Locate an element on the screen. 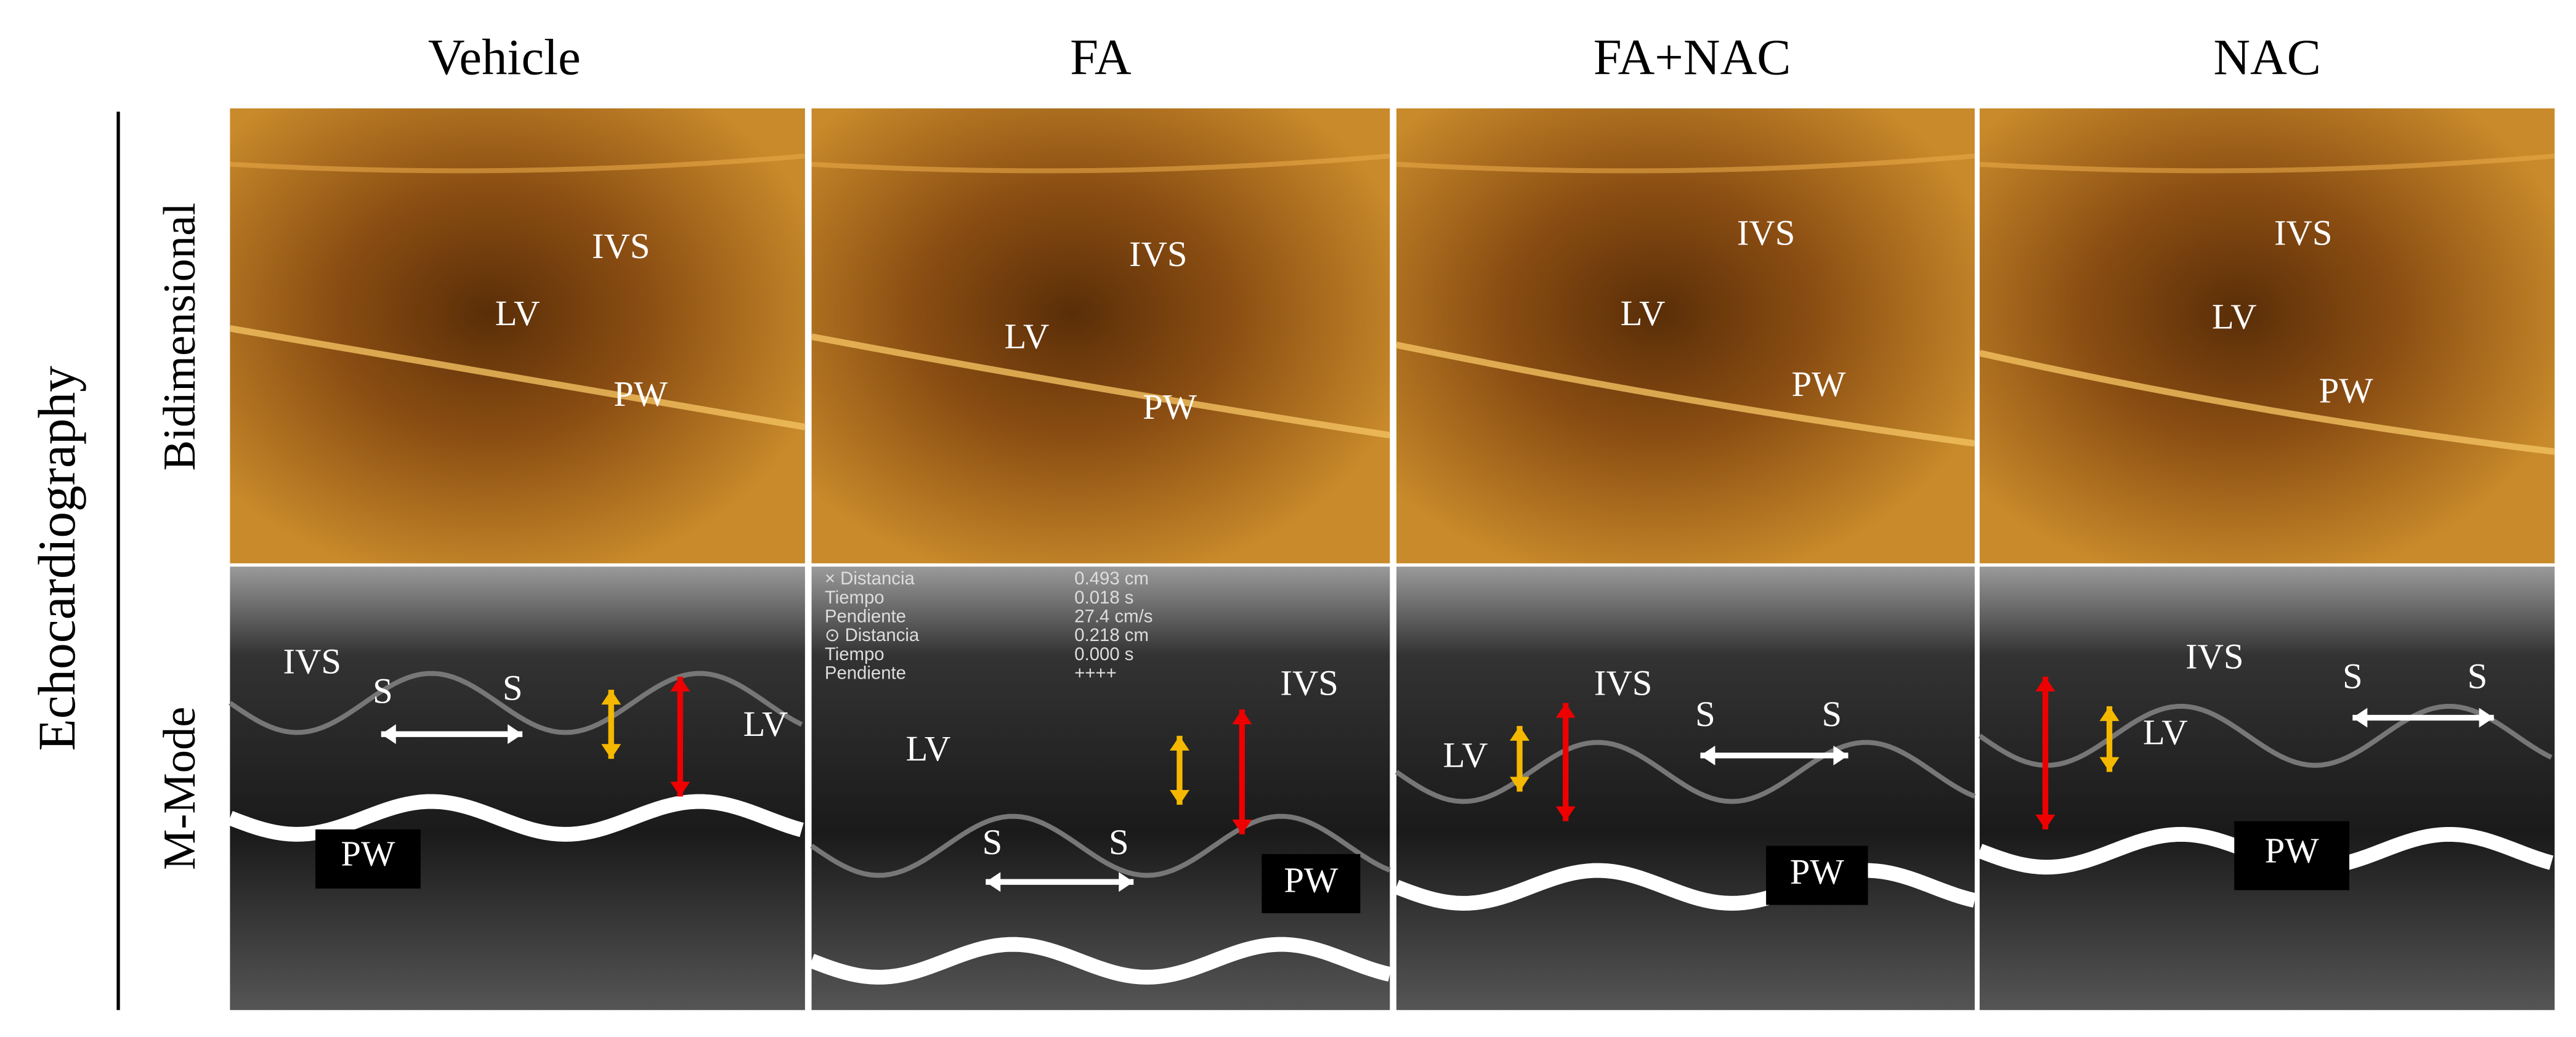 The image size is (2576, 1037). measurement-text: ++++ is located at coordinates (1095, 673).